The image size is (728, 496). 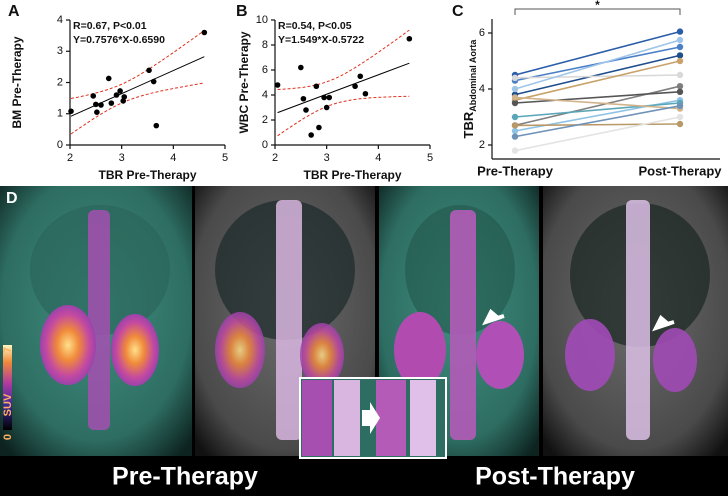 I want to click on y-axis-label: BM Pre-Therapy, so click(x=17, y=82).